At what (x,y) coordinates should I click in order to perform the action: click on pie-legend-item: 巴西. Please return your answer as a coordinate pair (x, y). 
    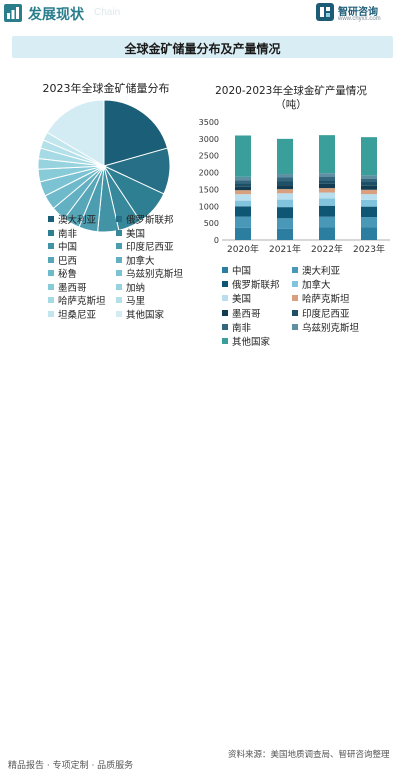
    Looking at the image, I should click on (63, 260).